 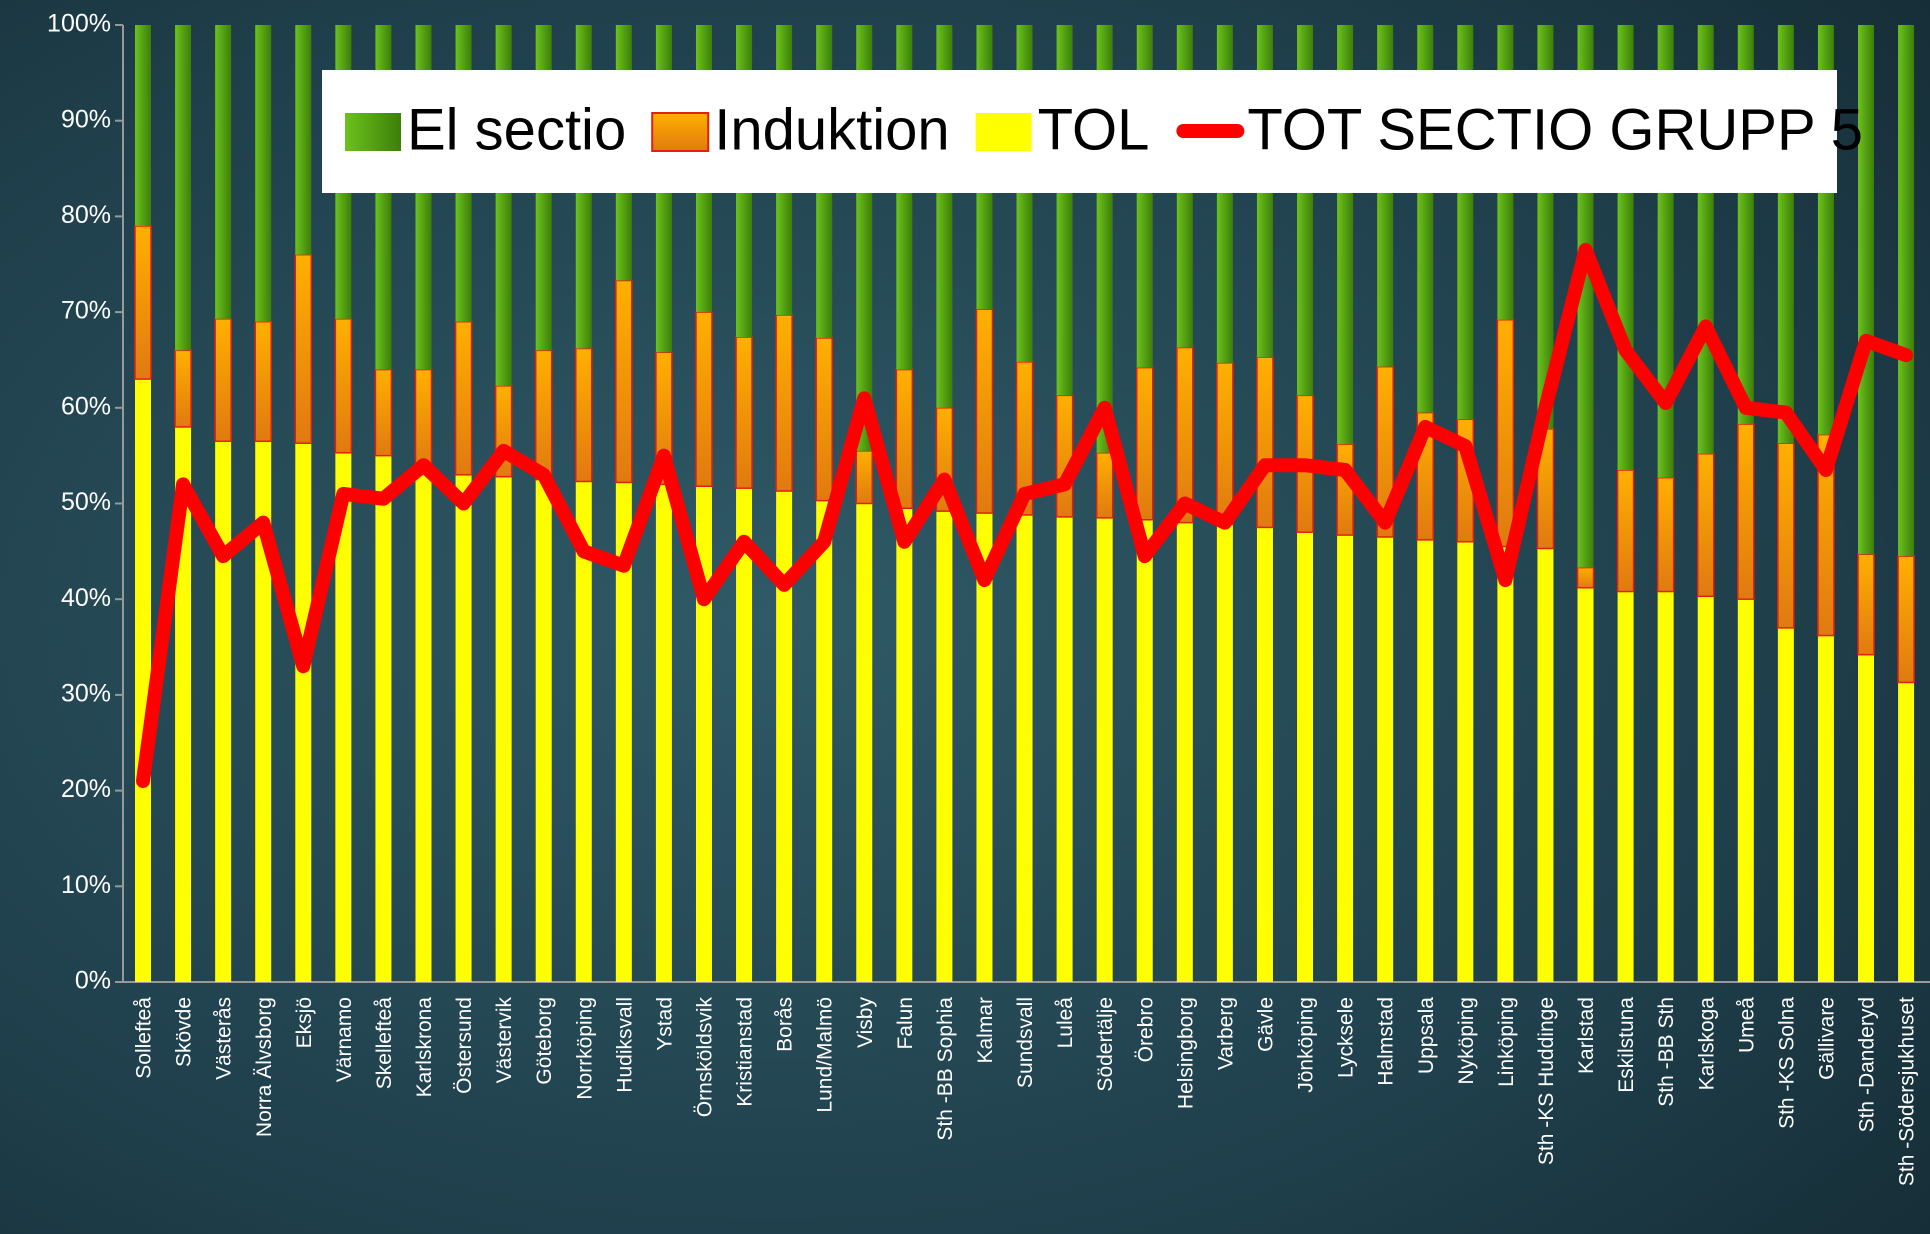 I want to click on x-tick-label: Ystad, so click(x=664, y=1024).